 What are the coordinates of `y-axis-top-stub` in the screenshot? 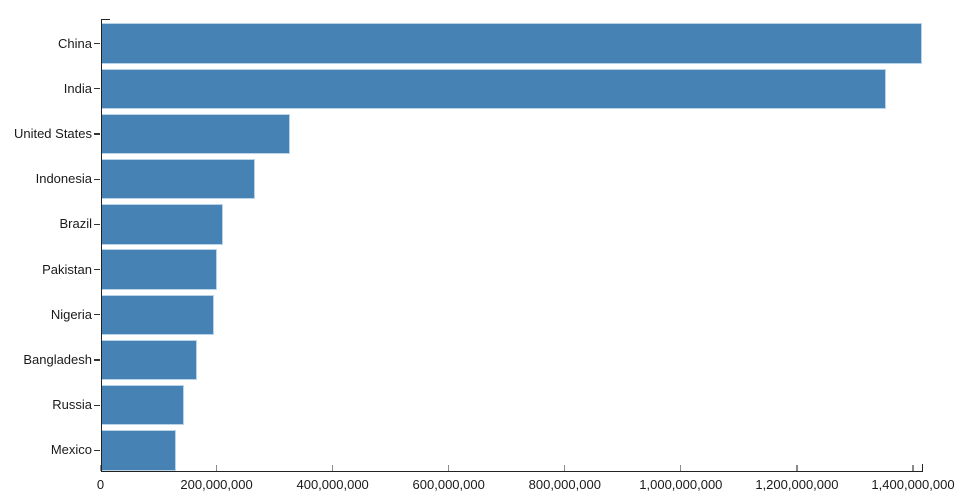 It's located at (105, 20).